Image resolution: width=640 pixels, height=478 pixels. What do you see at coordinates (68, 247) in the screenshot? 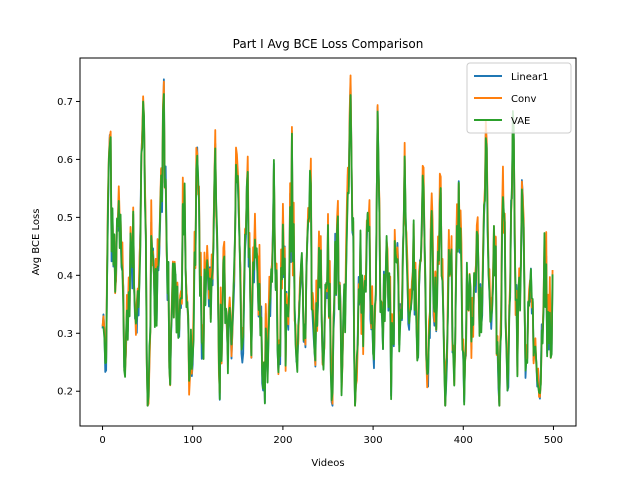
I see `y-axis-ticks: 0.2 0.3 0.4 0.5 0.6 0.7` at bounding box center [68, 247].